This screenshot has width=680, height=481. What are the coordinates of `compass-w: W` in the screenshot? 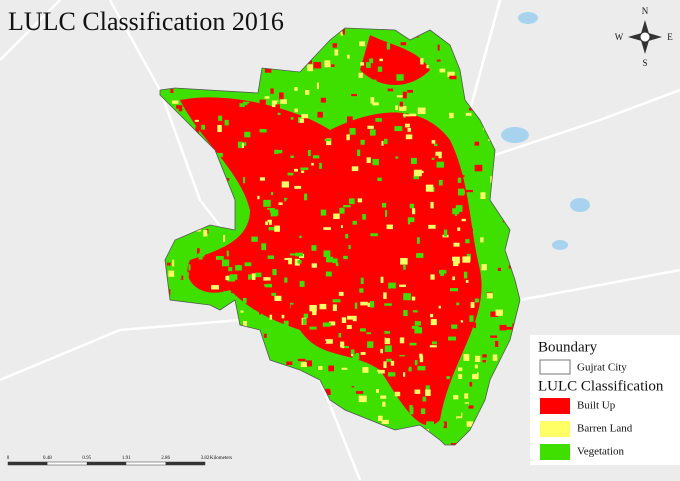 It's located at (619, 37).